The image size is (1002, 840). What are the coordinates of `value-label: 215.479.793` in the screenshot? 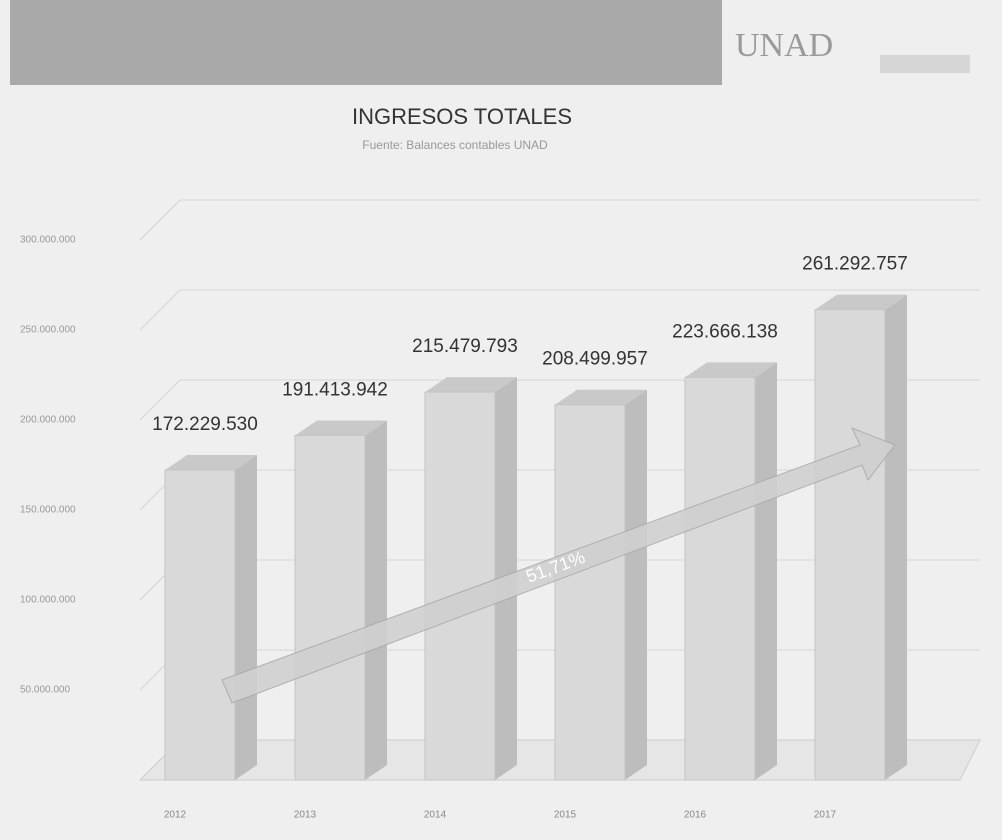 It's located at (465, 346).